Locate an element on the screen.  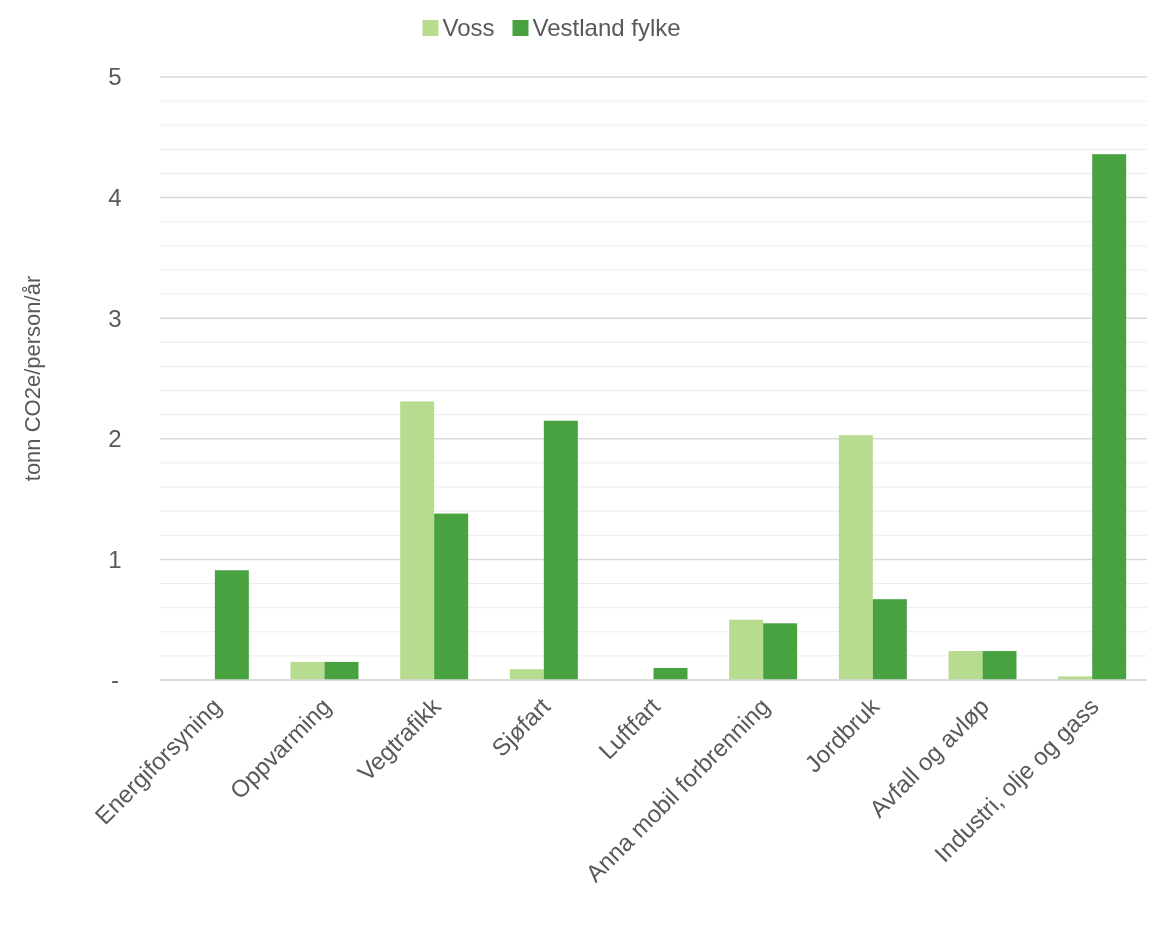
legend-label: Vestland fylke is located at coordinates (606, 28).